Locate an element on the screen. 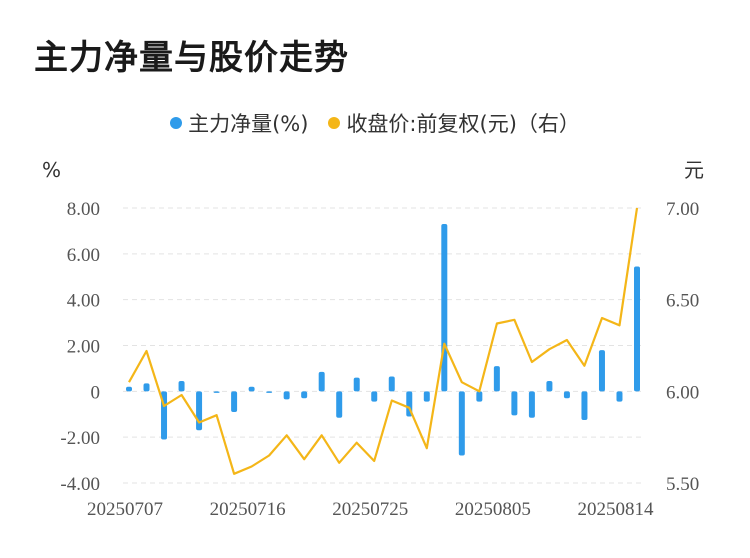 Image resolution: width=750 pixels, height=558 pixels. legend: 主力净量(%) 收盘价:前复权(元)（右） is located at coordinates (375, 123).